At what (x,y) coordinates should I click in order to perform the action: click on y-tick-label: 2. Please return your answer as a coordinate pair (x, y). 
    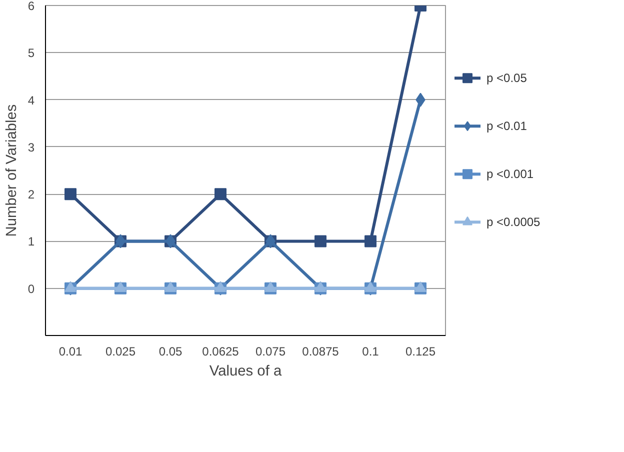
    Looking at the image, I should click on (31, 195).